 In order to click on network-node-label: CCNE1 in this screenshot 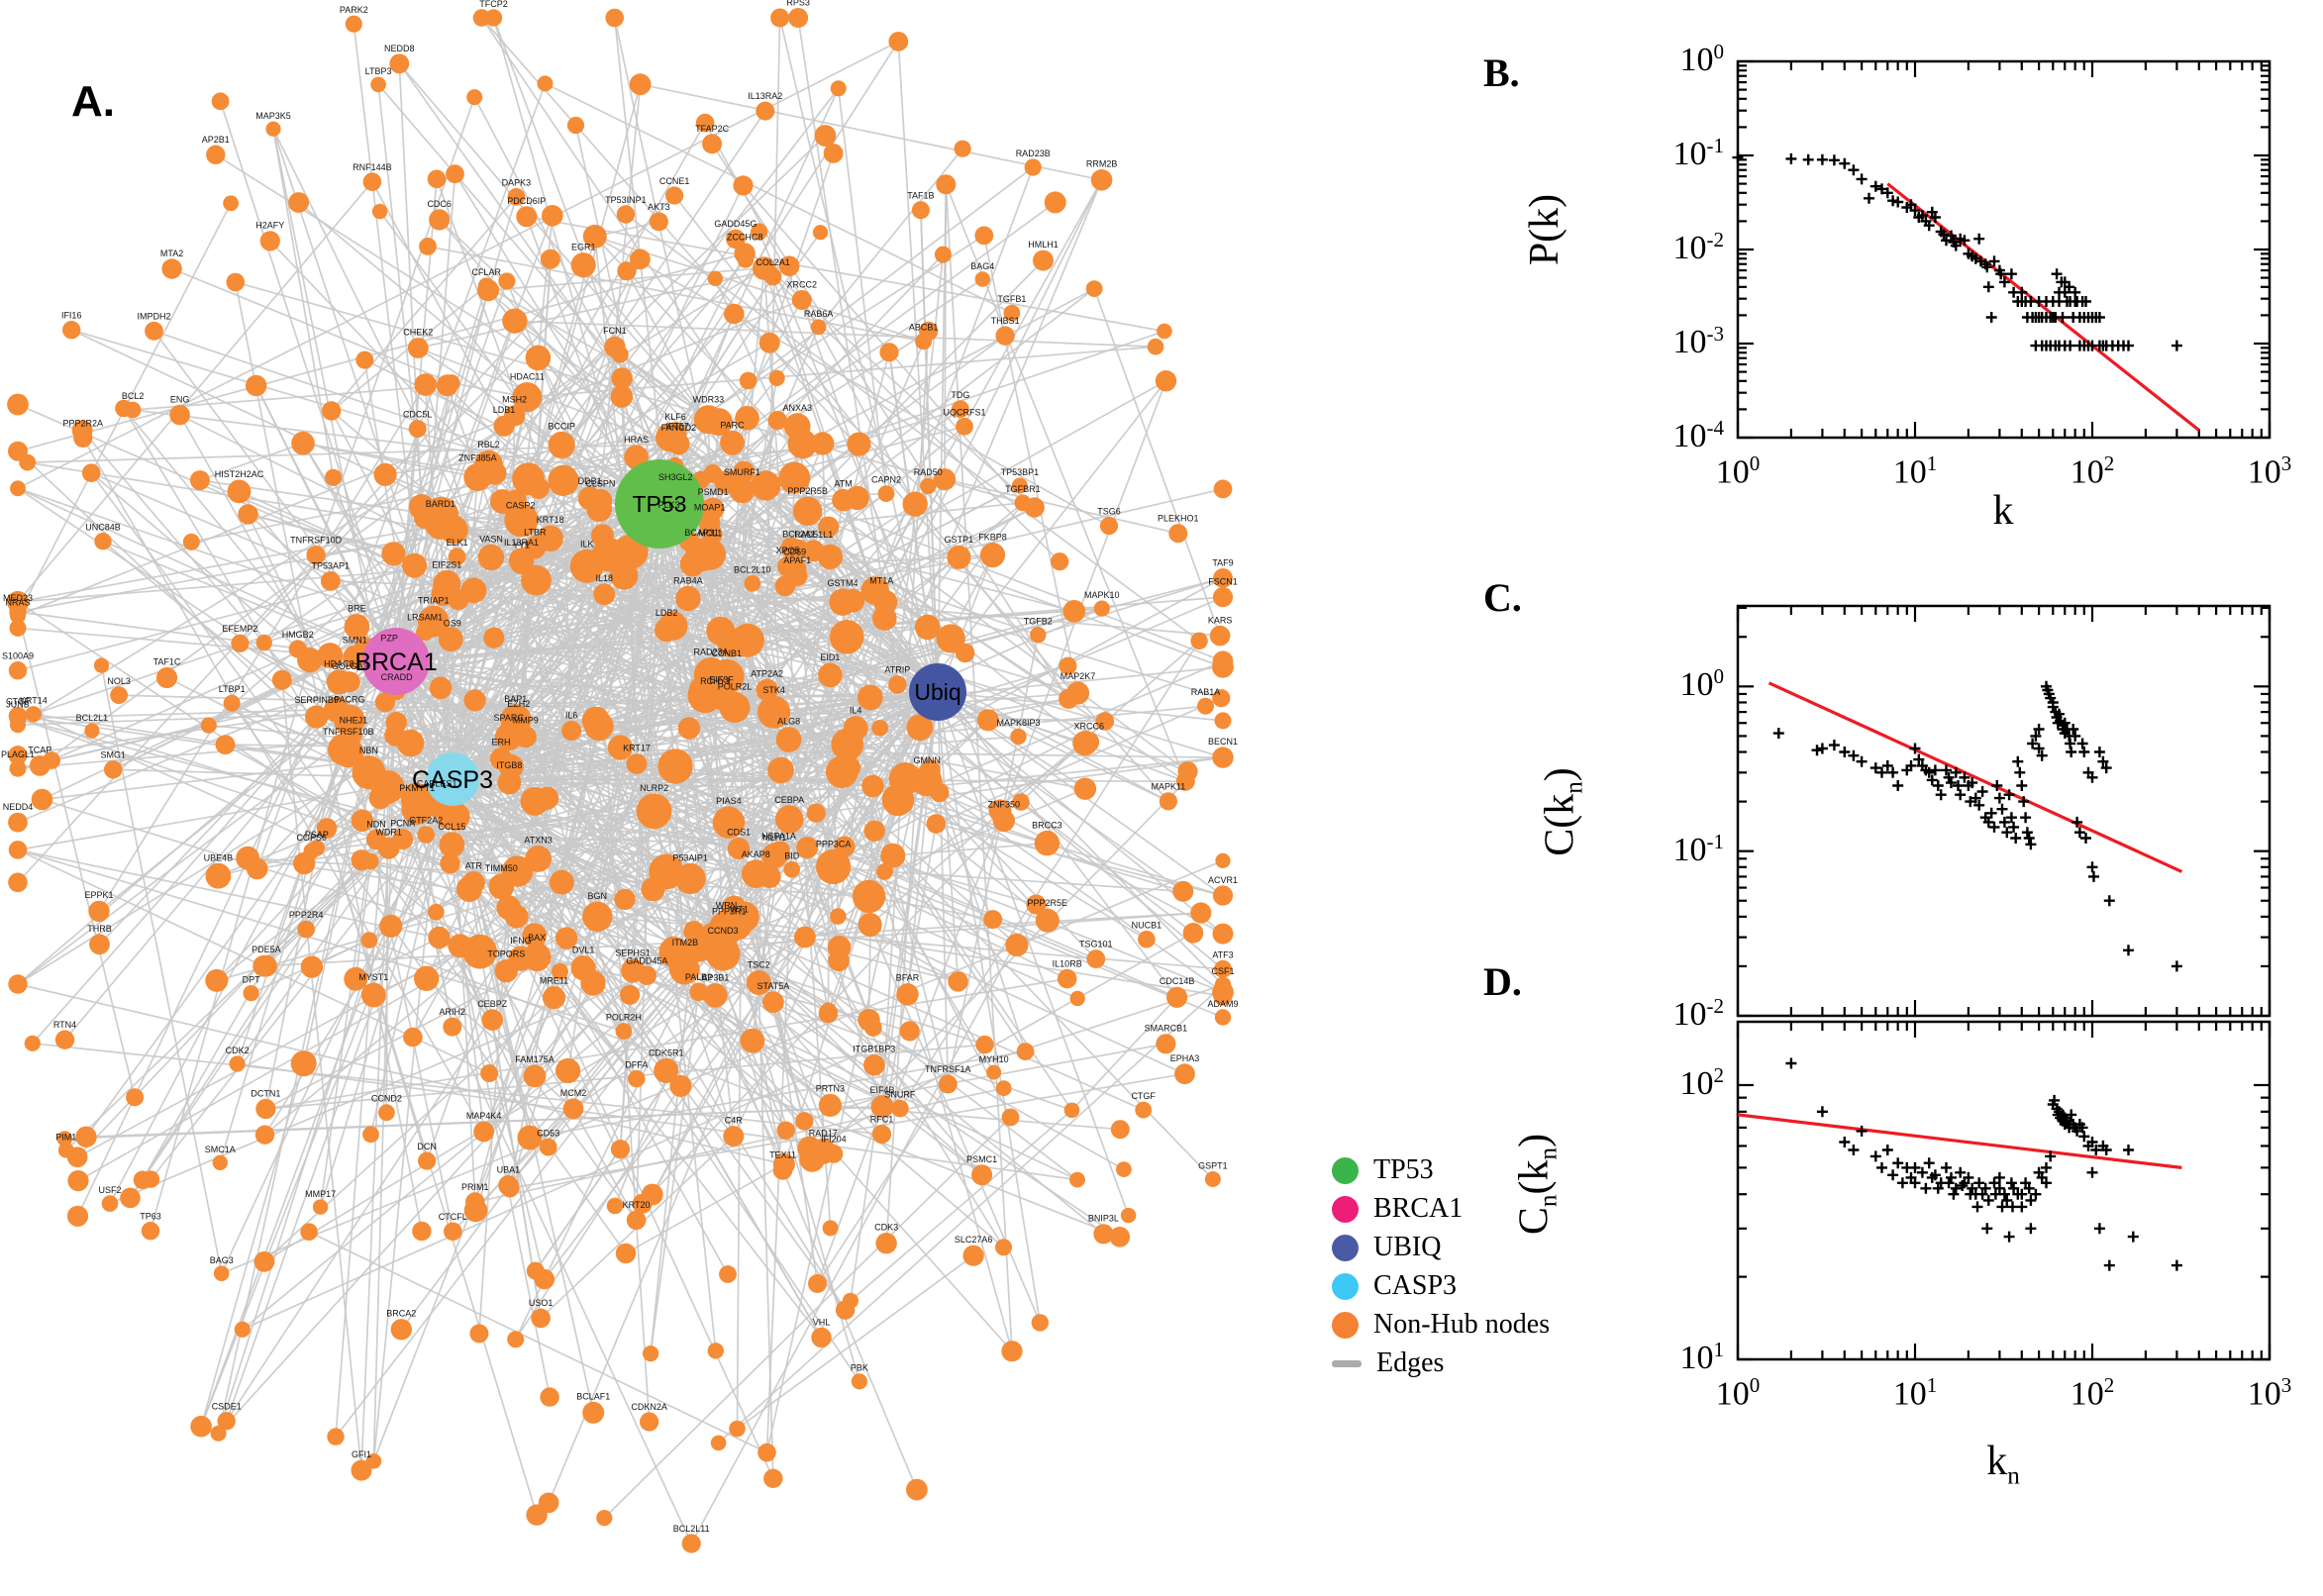, I will do `click(674, 181)`.